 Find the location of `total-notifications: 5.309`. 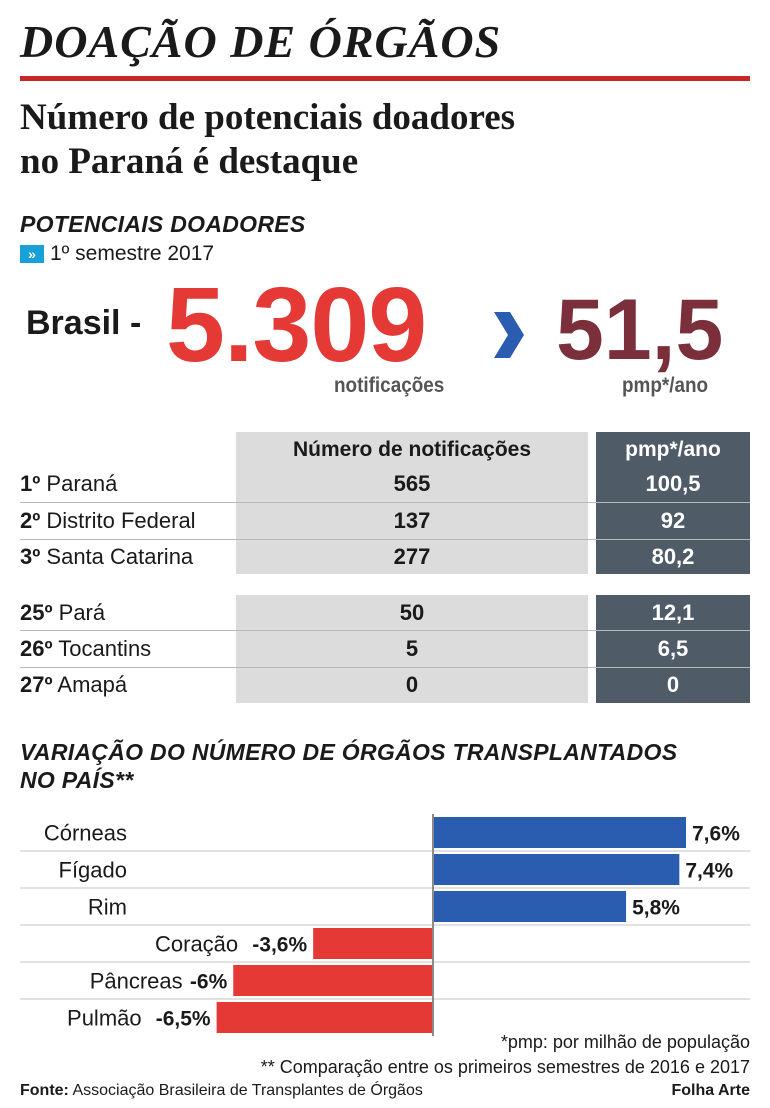

total-notifications: 5.309 is located at coordinates (296, 325).